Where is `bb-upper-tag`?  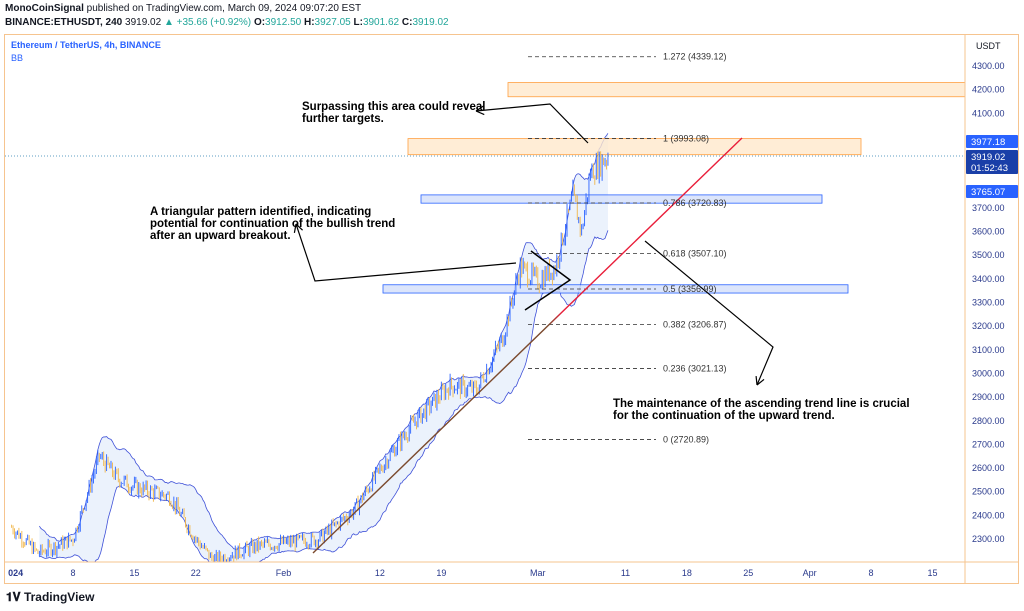
bb-upper-tag is located at coordinates (992, 141).